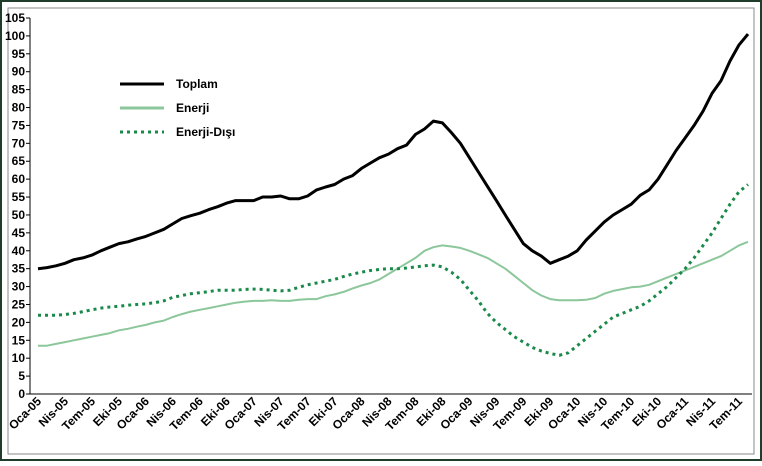 The image size is (762, 466). Describe the element at coordinates (21, 394) in the screenshot. I see `y-tick-label: 0` at that location.